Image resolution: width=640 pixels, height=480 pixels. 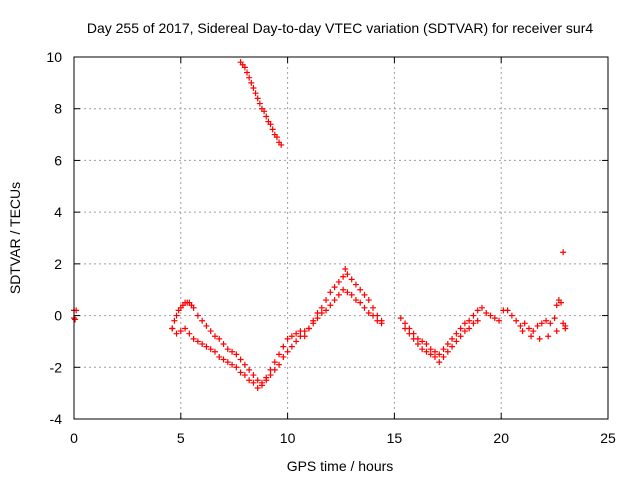 What do you see at coordinates (58, 160) in the screenshot?
I see `y-tick-label: 6` at bounding box center [58, 160].